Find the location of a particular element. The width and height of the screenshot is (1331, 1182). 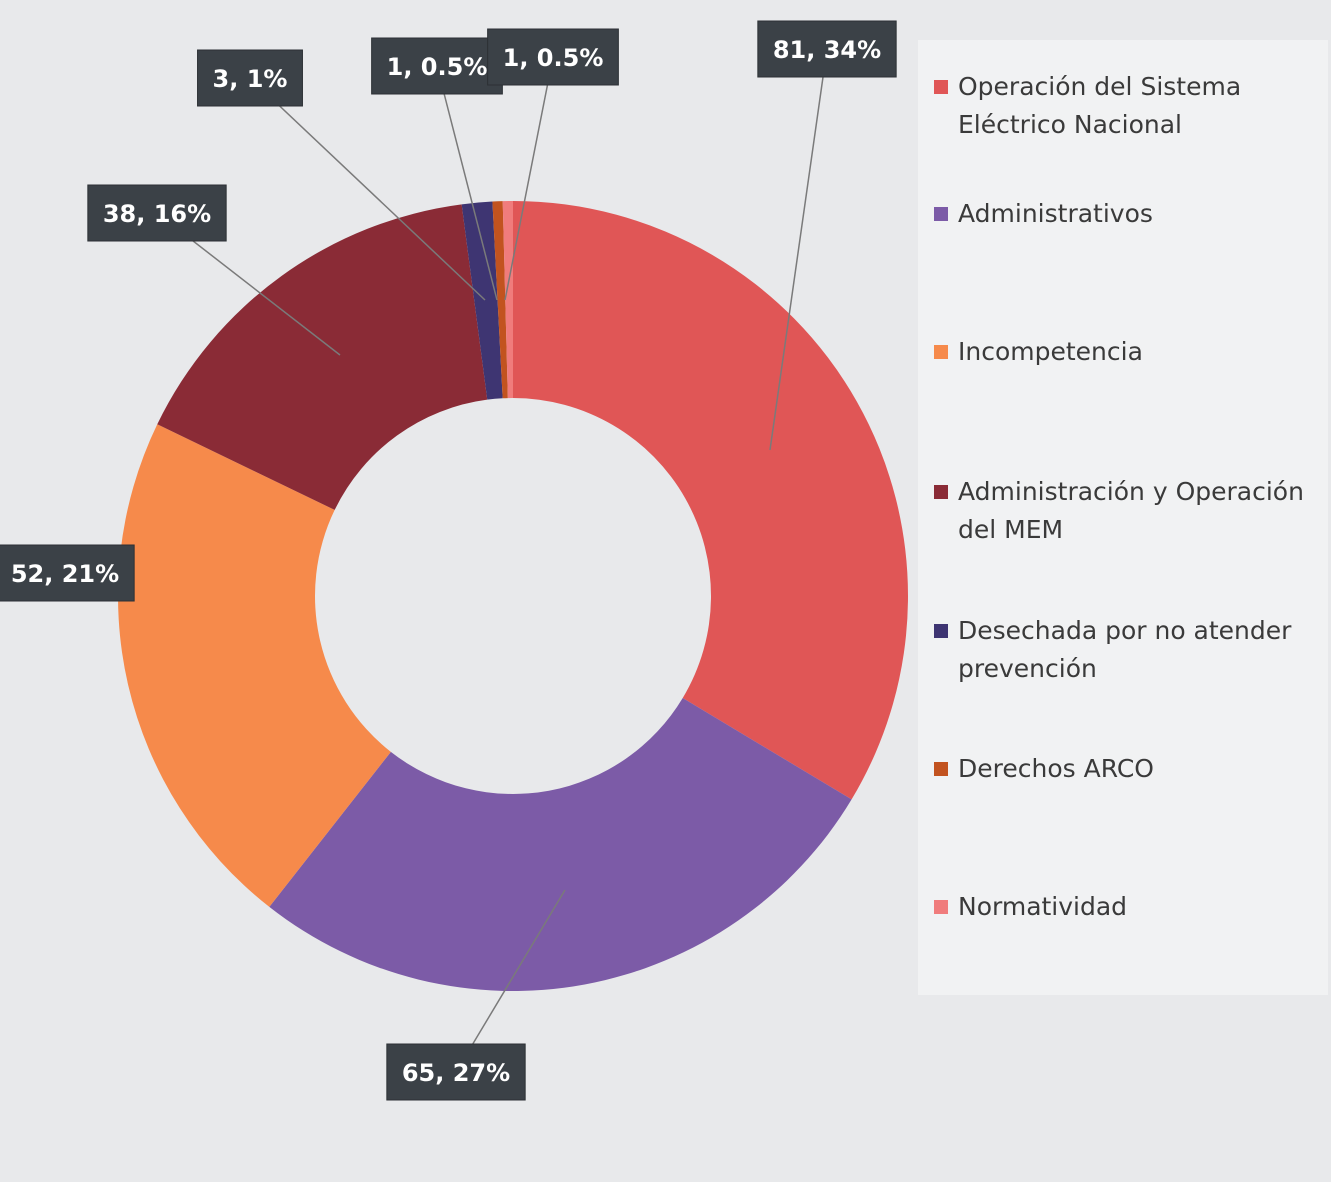

legend-item: Operación del Sistema Eléctrico Nacional is located at coordinates (1126, 106).